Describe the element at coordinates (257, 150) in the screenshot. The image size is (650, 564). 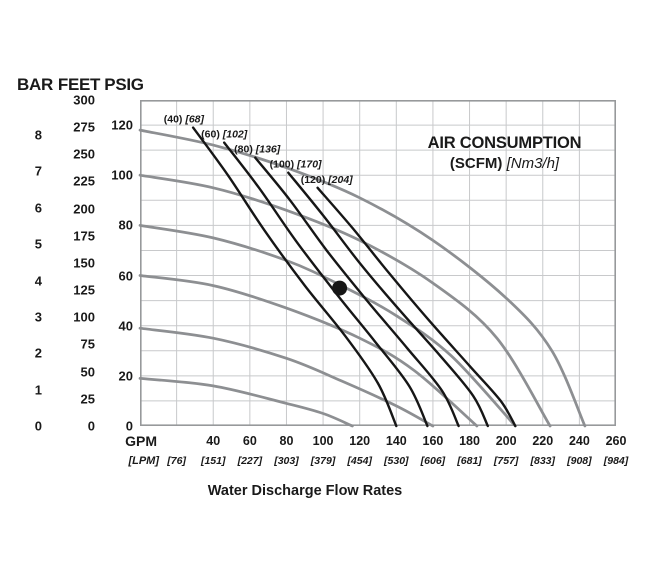
I see `air-curve-label: (80) [136]` at that location.